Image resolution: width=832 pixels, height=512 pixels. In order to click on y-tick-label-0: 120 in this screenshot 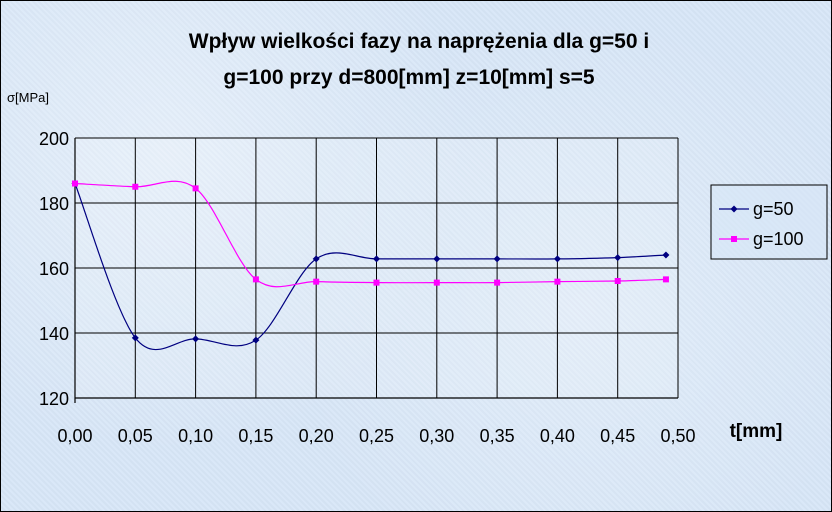, I will do `click(54, 399)`.